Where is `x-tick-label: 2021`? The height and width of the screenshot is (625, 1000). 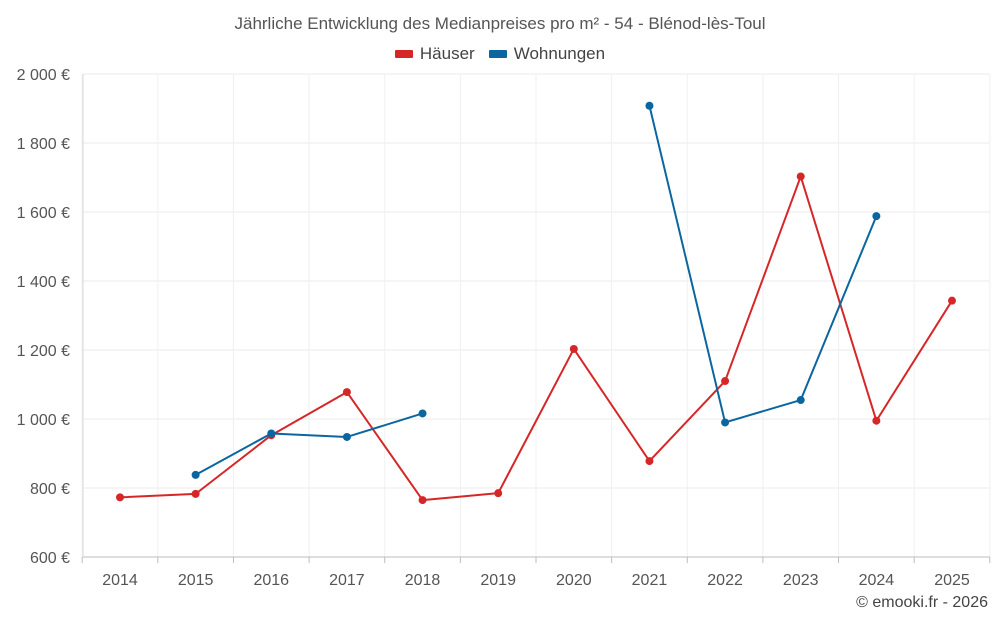
x-tick-label: 2021 is located at coordinates (650, 580).